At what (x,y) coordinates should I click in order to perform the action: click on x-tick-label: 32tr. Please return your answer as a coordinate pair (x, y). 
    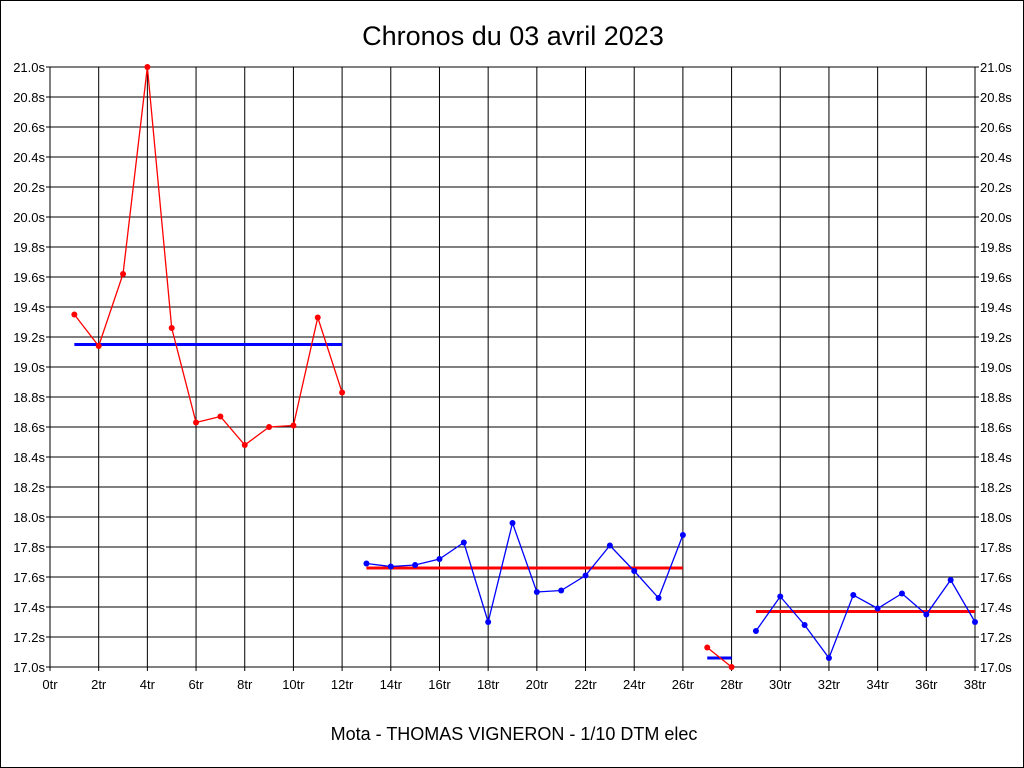
    Looking at the image, I should click on (829, 684).